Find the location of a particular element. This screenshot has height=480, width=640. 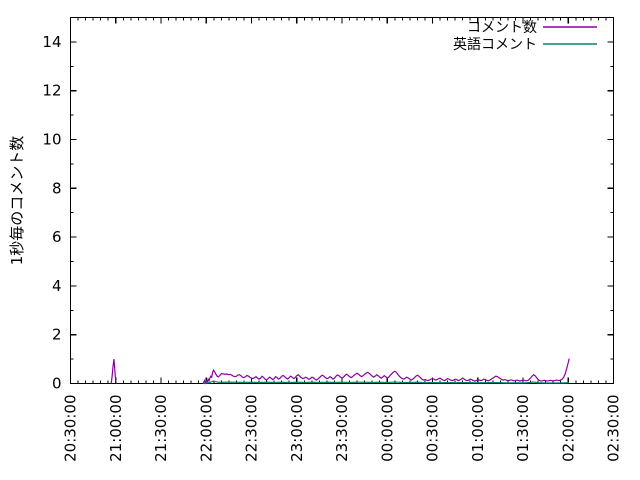

x-tick-label: 00:30:00 is located at coordinates (433, 428).